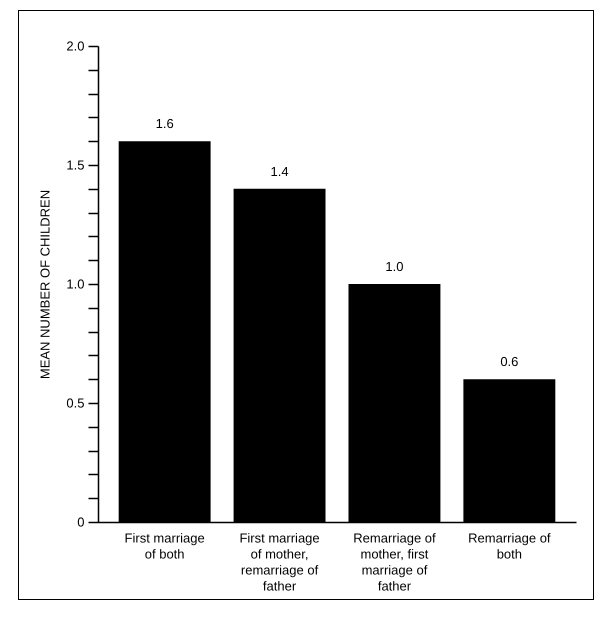 Image resolution: width=601 pixels, height=633 pixels. Describe the element at coordinates (279, 171) in the screenshot. I see `data-label: 1.4` at that location.